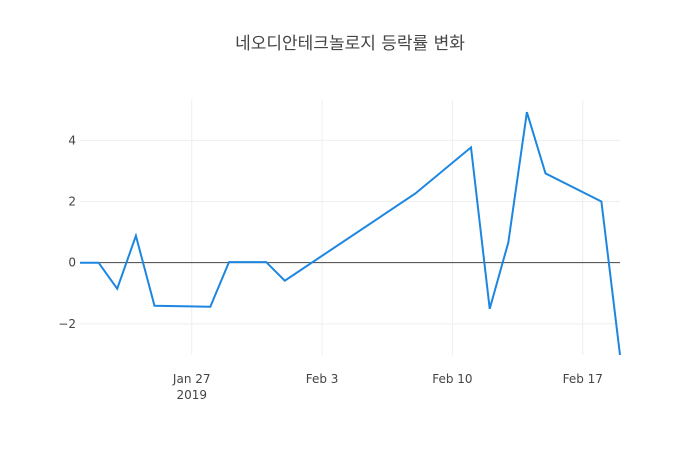 Image resolution: width=700 pixels, height=450 pixels. I want to click on y-tick-label: 4, so click(72, 140).